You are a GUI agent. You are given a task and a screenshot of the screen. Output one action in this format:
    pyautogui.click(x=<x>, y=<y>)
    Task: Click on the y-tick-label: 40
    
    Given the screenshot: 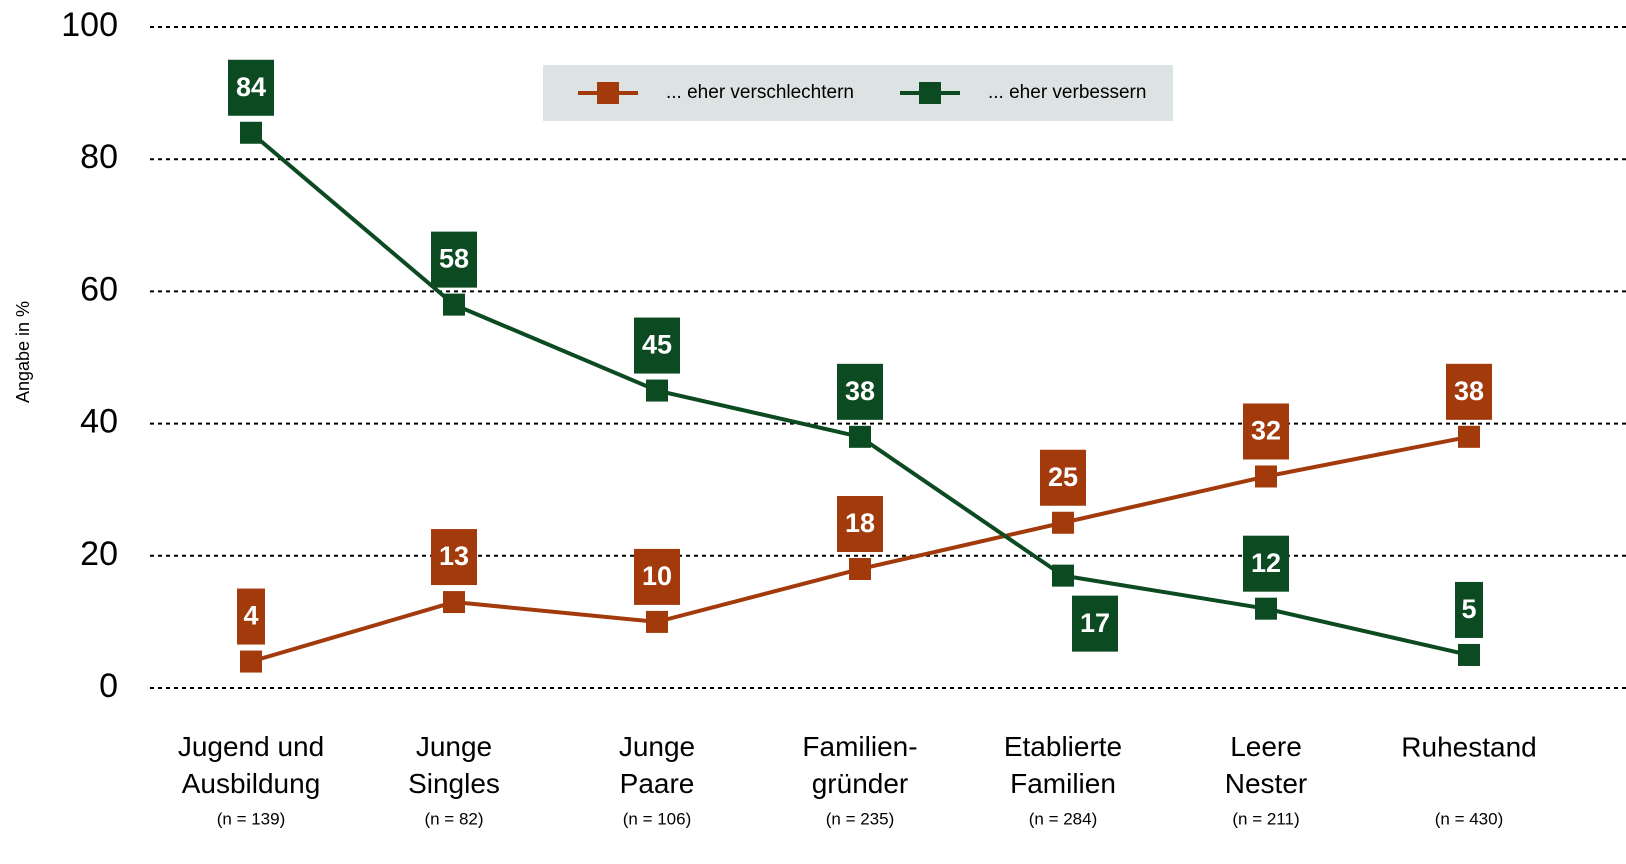 What is the action you would take?
    pyautogui.click(x=99, y=422)
    